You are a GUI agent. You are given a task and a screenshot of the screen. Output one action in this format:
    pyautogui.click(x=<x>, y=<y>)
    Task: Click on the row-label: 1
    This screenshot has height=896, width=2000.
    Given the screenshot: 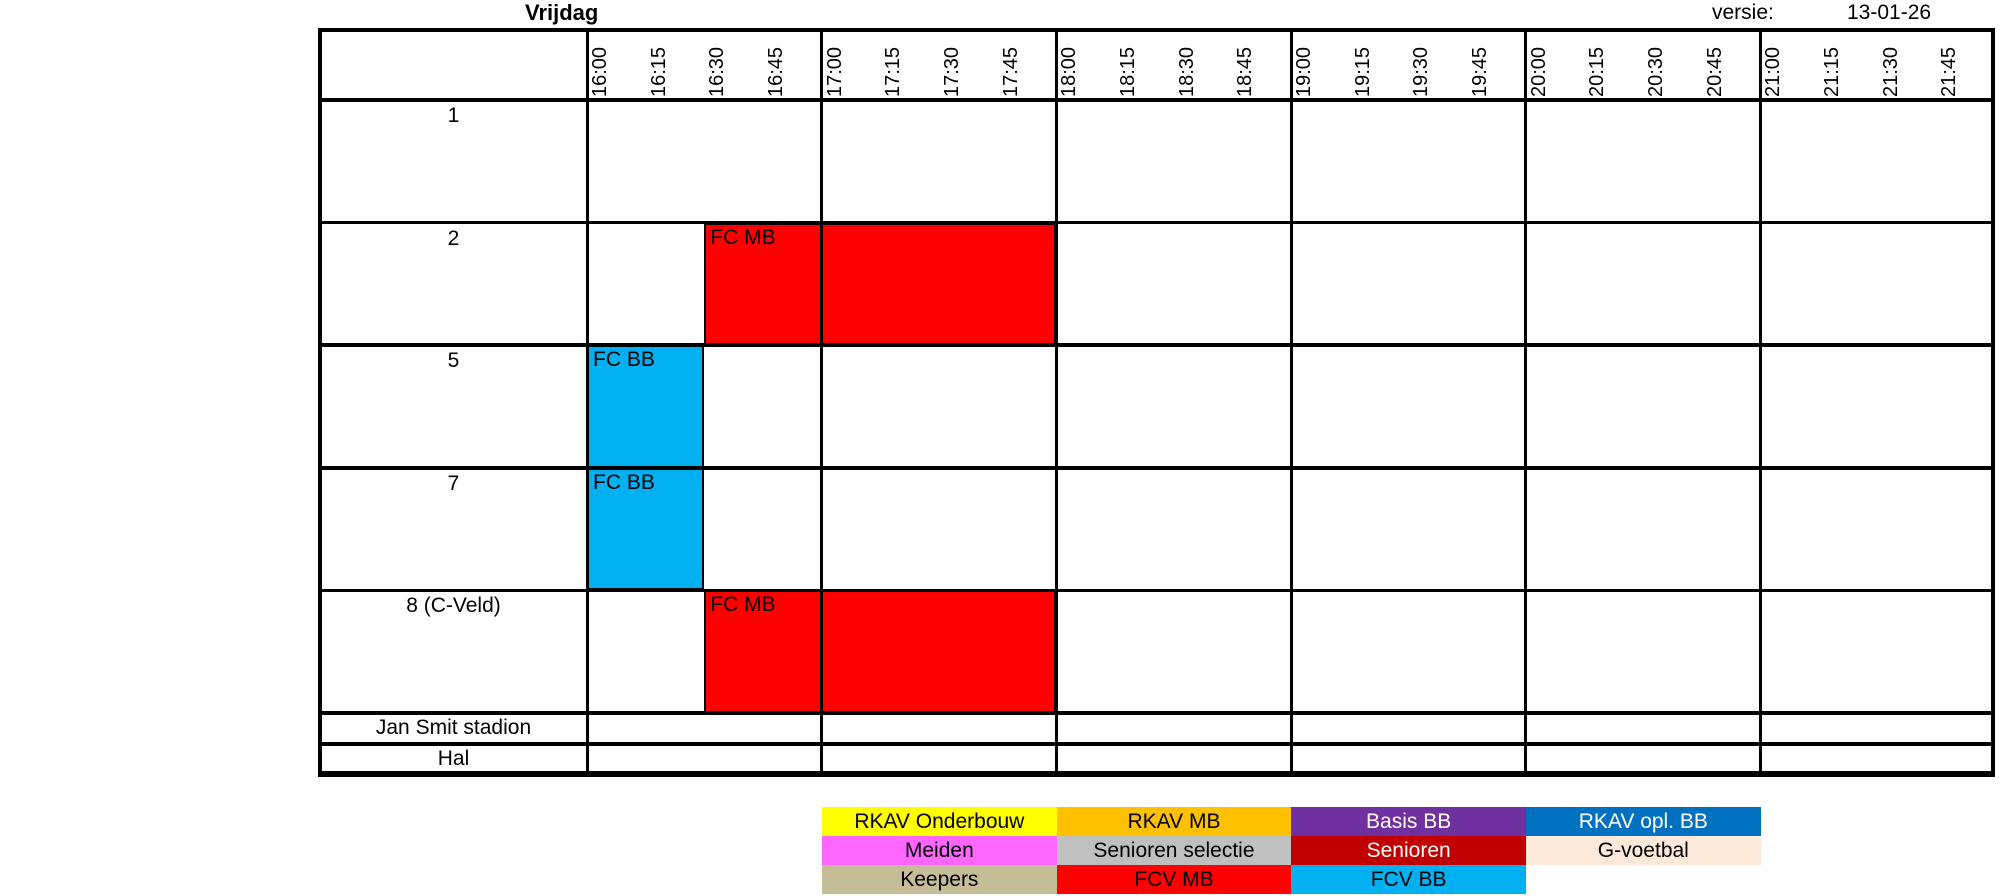 What is the action you would take?
    pyautogui.click(x=453, y=115)
    